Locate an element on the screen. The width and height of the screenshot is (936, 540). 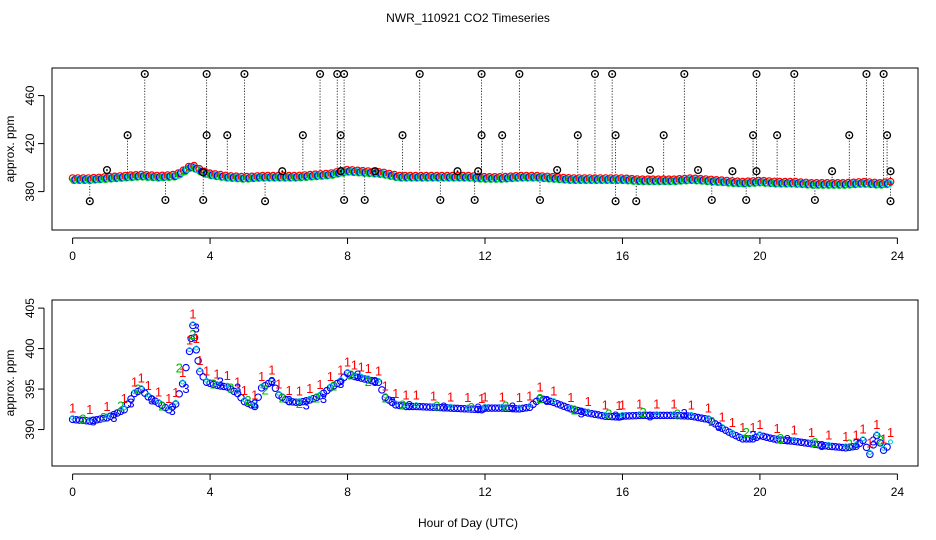
bottom-y-tick-label: 405 is located at coordinates (30, 308).